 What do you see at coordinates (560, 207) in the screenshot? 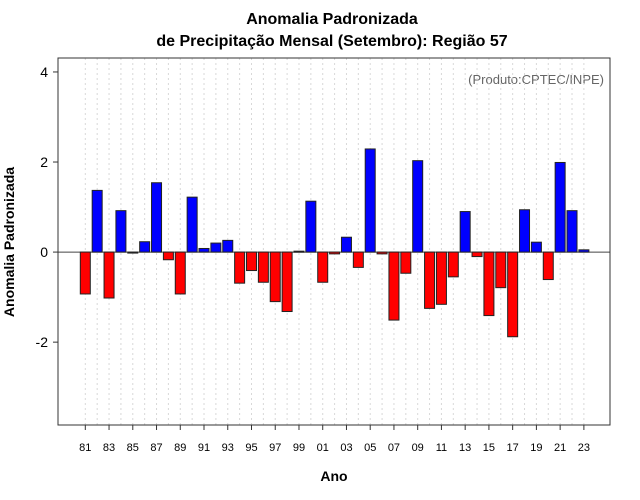
I see `bar-2021` at bounding box center [560, 207].